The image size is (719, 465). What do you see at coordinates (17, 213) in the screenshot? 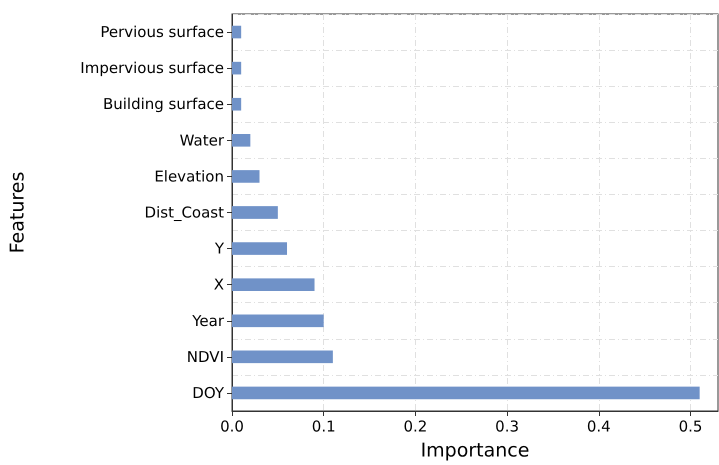
I see `y-axis-title: Features` at bounding box center [17, 213].